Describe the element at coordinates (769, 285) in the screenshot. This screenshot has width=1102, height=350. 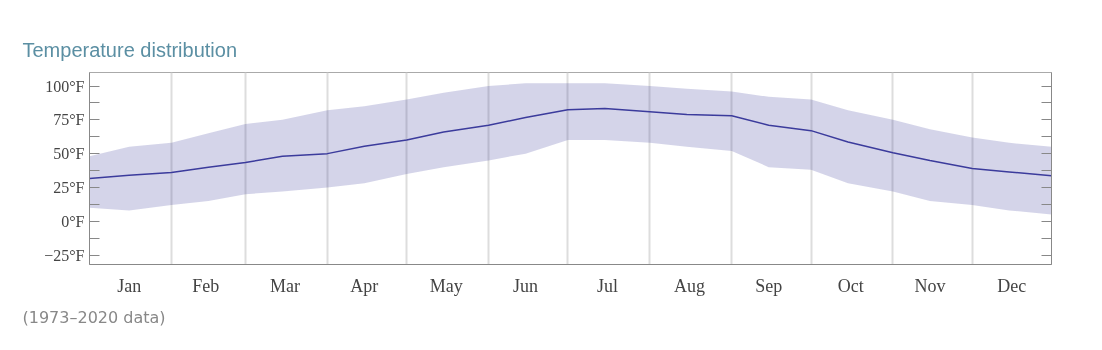
I see `x-tick-label: Sep` at that location.